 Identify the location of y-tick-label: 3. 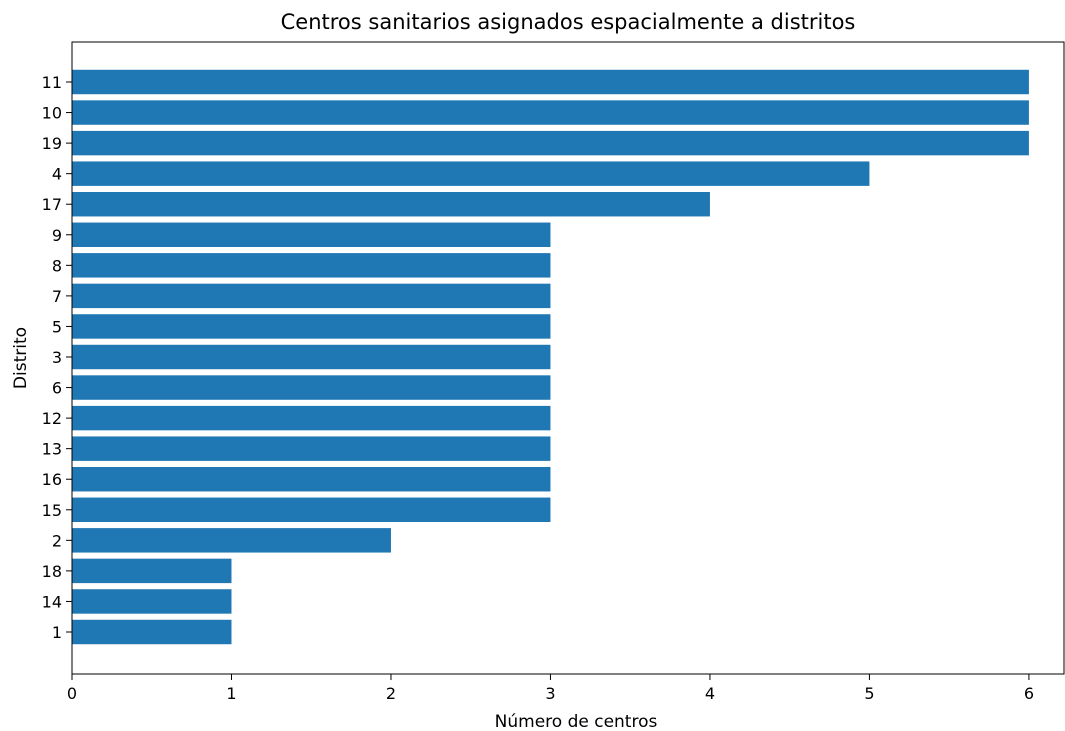
(57, 357).